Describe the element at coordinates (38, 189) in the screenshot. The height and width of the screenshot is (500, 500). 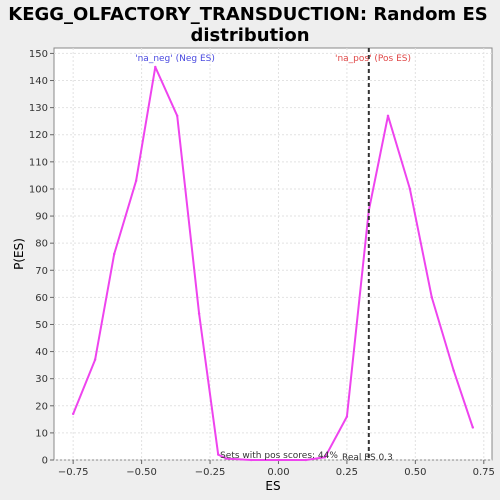
I see `y-tick-label: 100` at that location.